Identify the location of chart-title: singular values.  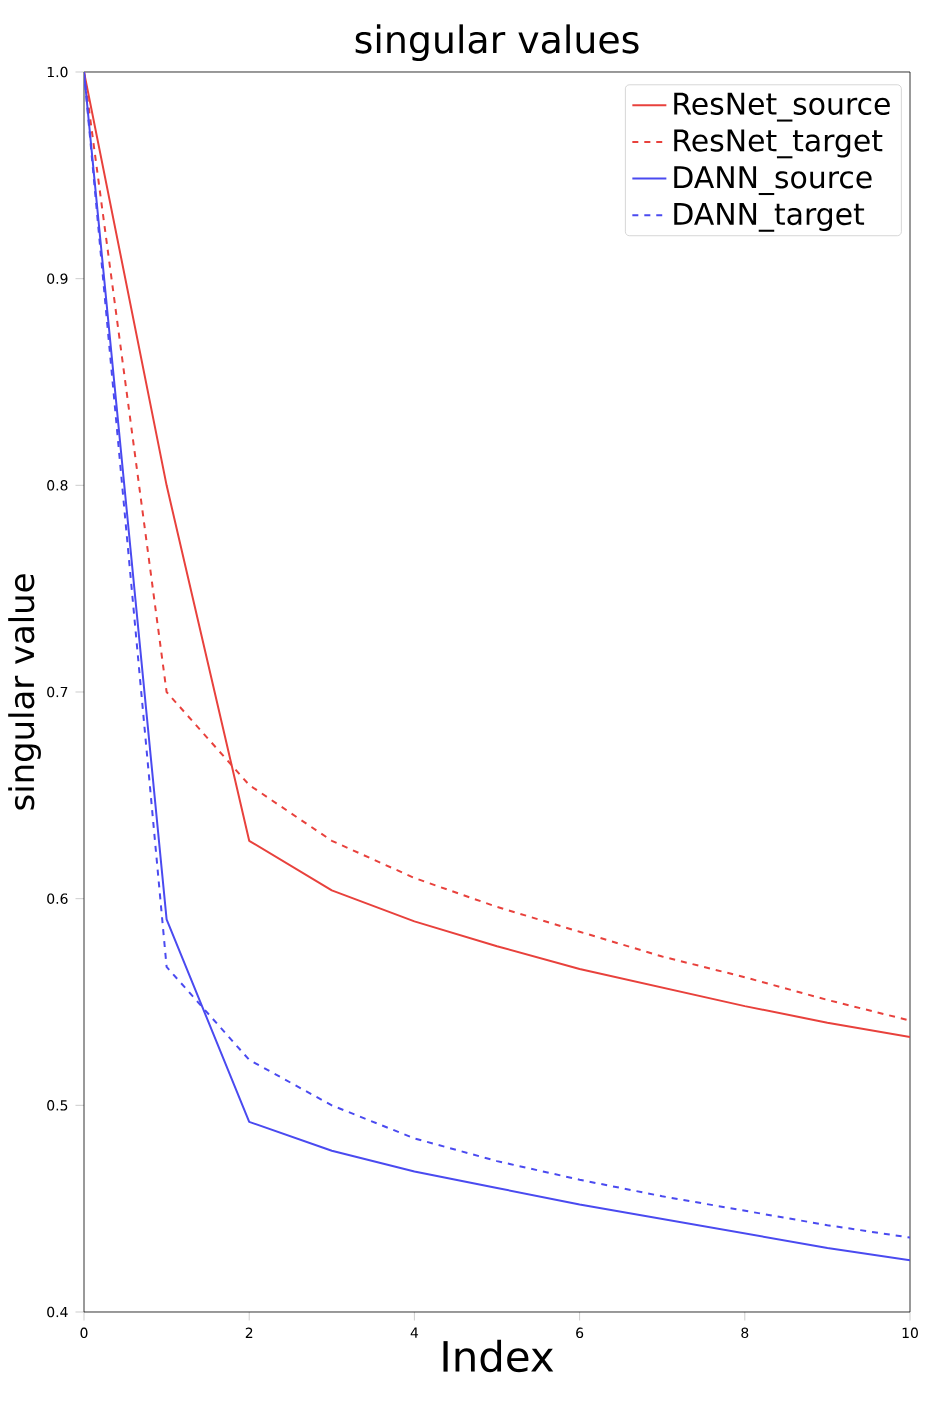
(497, 42).